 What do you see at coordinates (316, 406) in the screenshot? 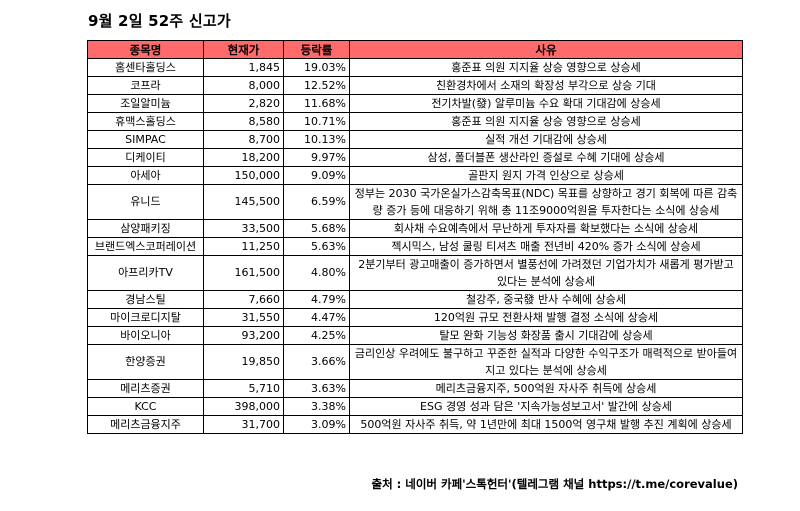
I see `change-rate-cell: 3.38%` at bounding box center [316, 406].